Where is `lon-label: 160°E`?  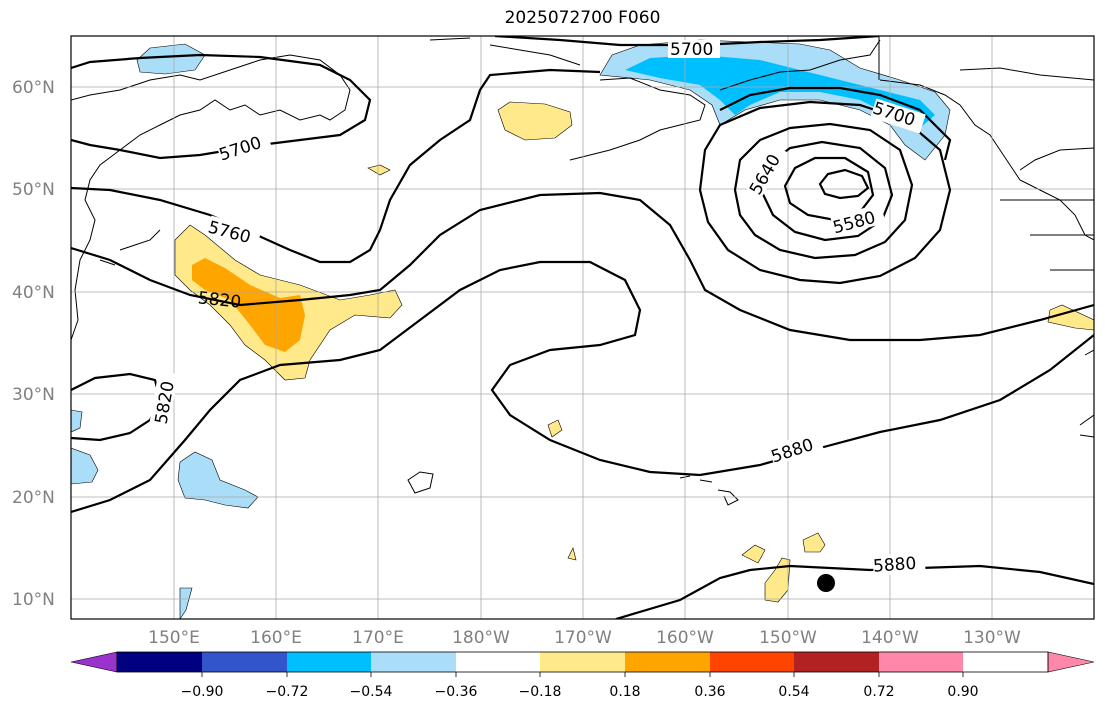
lon-label: 160°E is located at coordinates (276, 638).